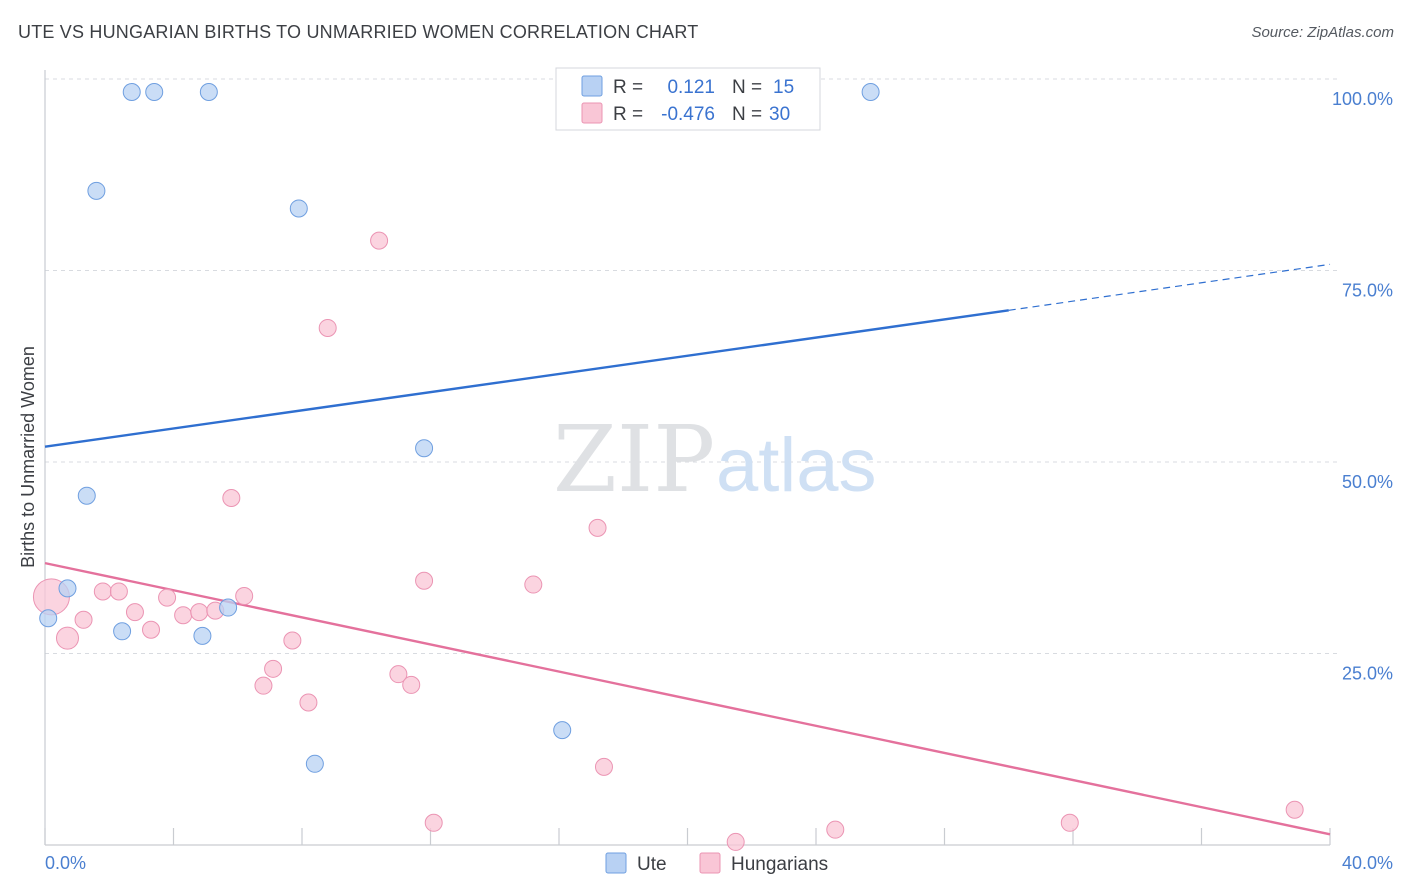 This screenshot has width=1406, height=892. Describe the element at coordinates (691, 87) in the screenshot. I see `legend-r-value-ute: 0.121` at that location.